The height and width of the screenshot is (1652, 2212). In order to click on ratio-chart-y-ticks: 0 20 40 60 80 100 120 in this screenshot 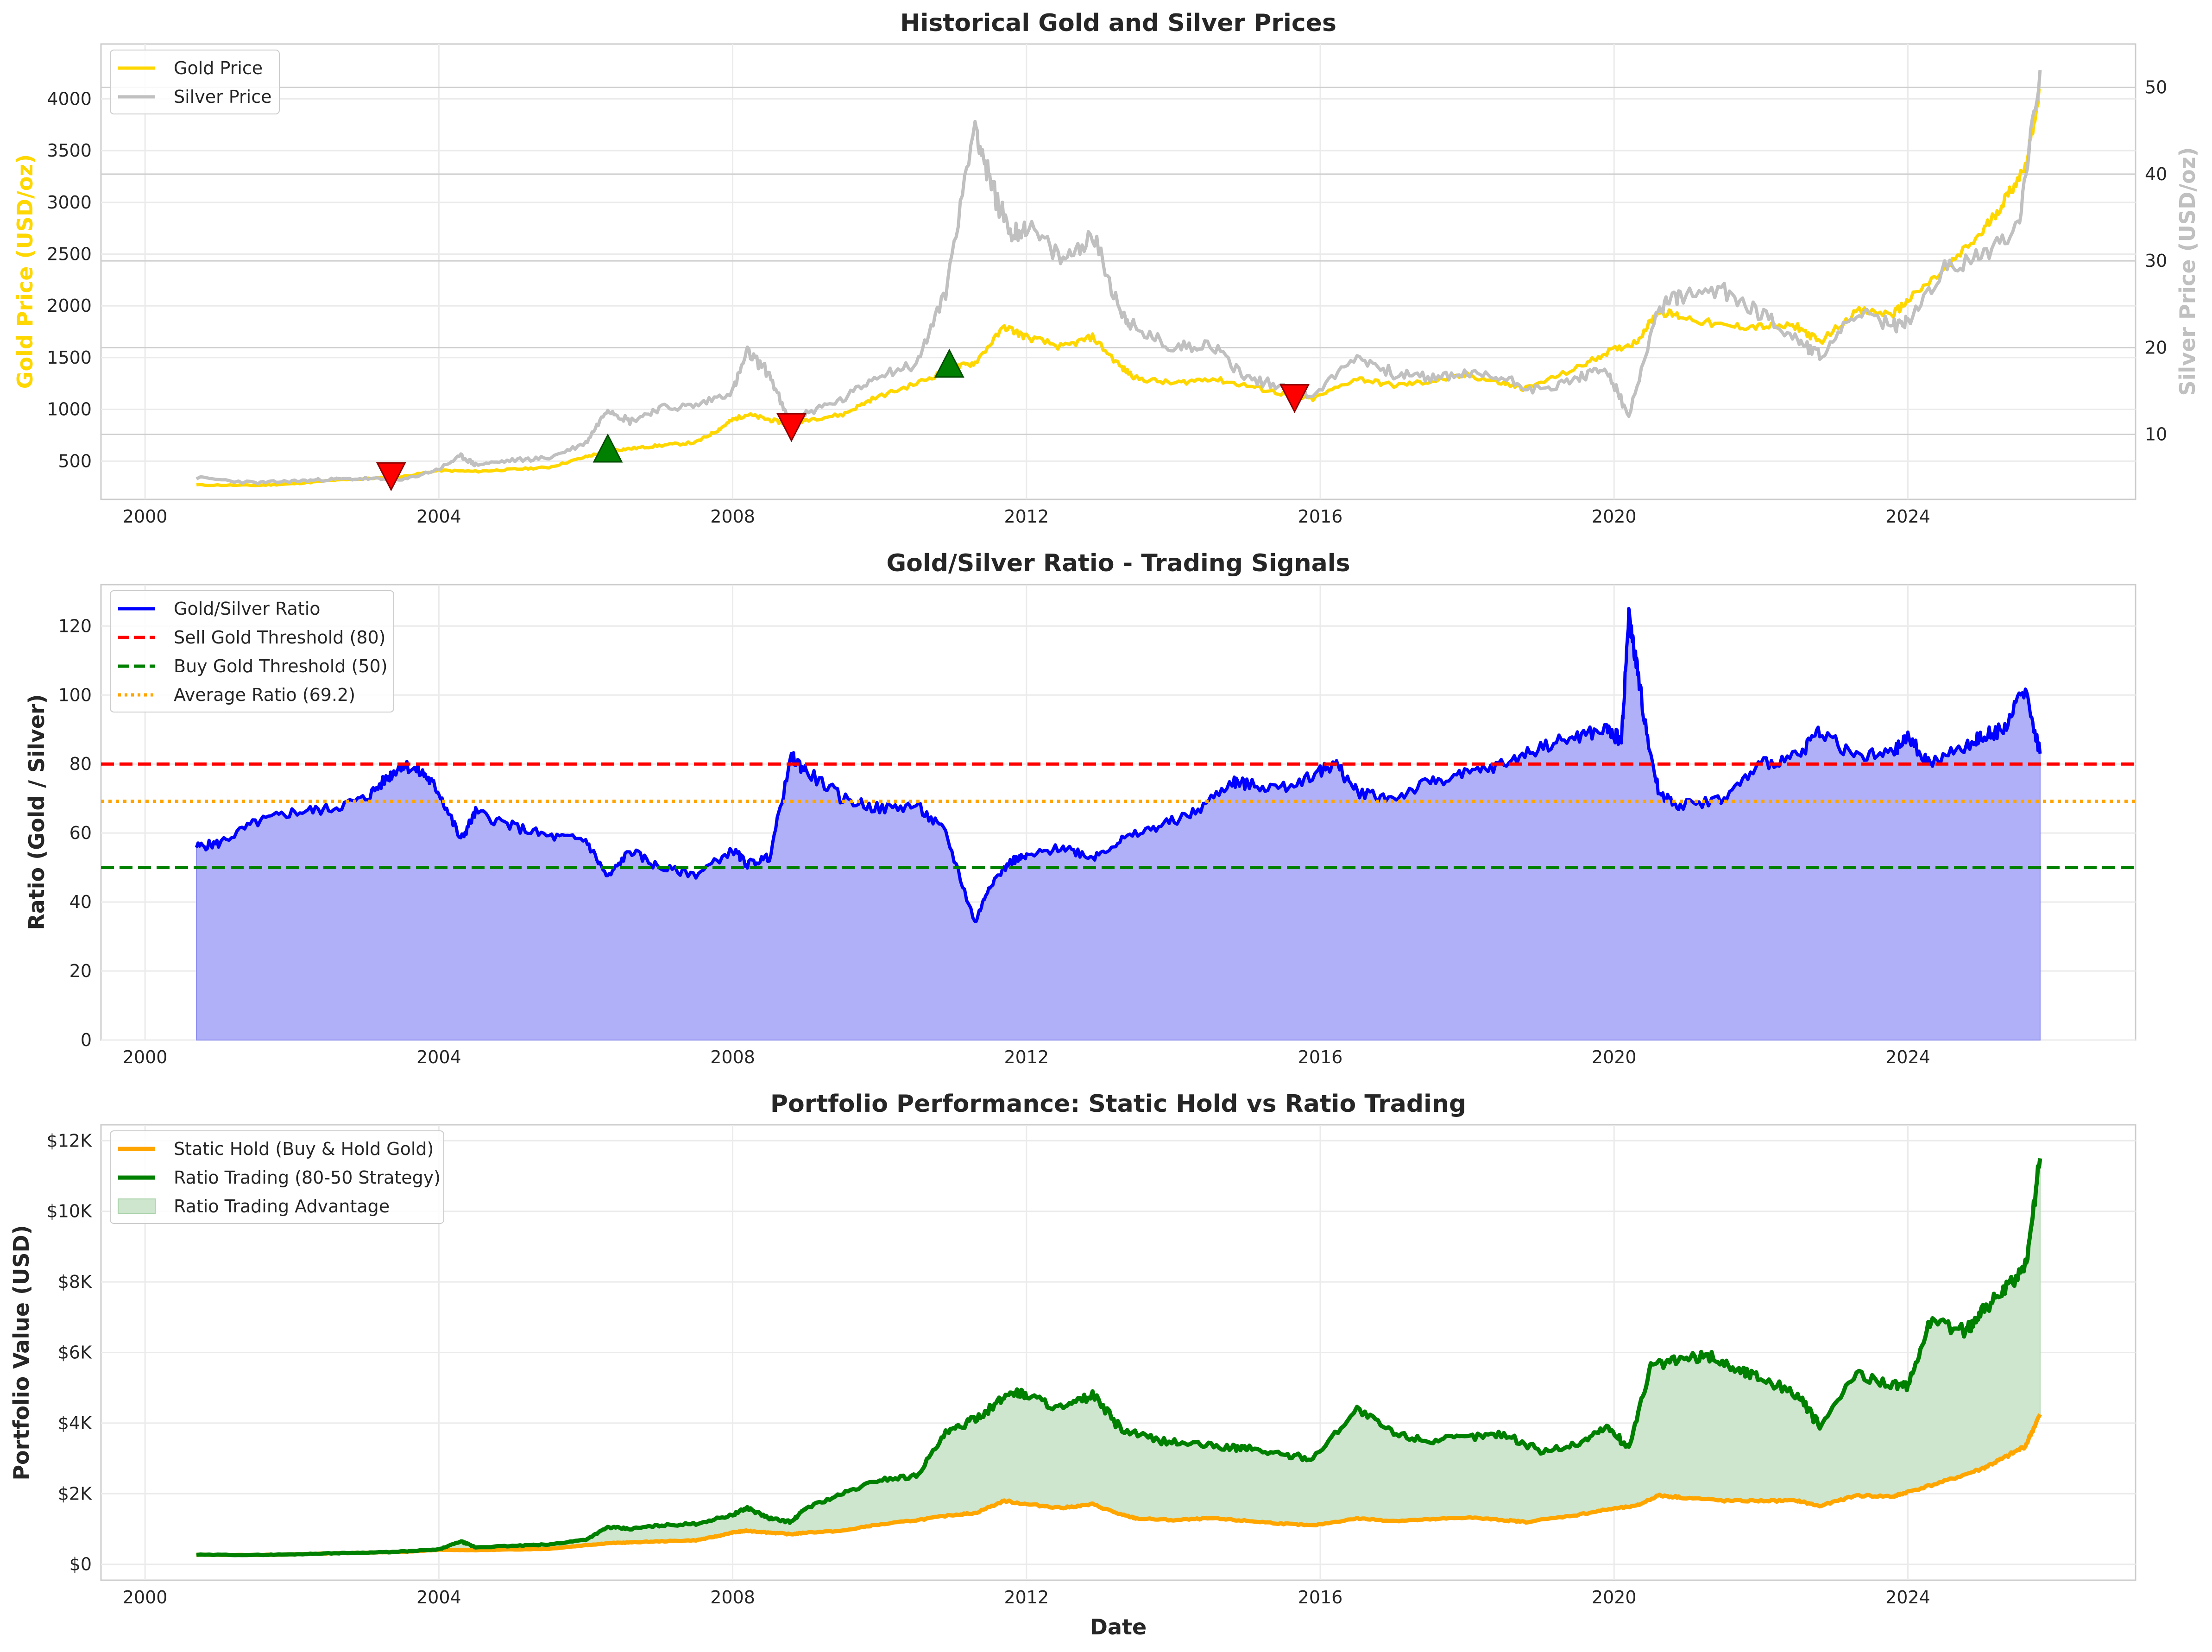, I will do `click(75, 833)`.